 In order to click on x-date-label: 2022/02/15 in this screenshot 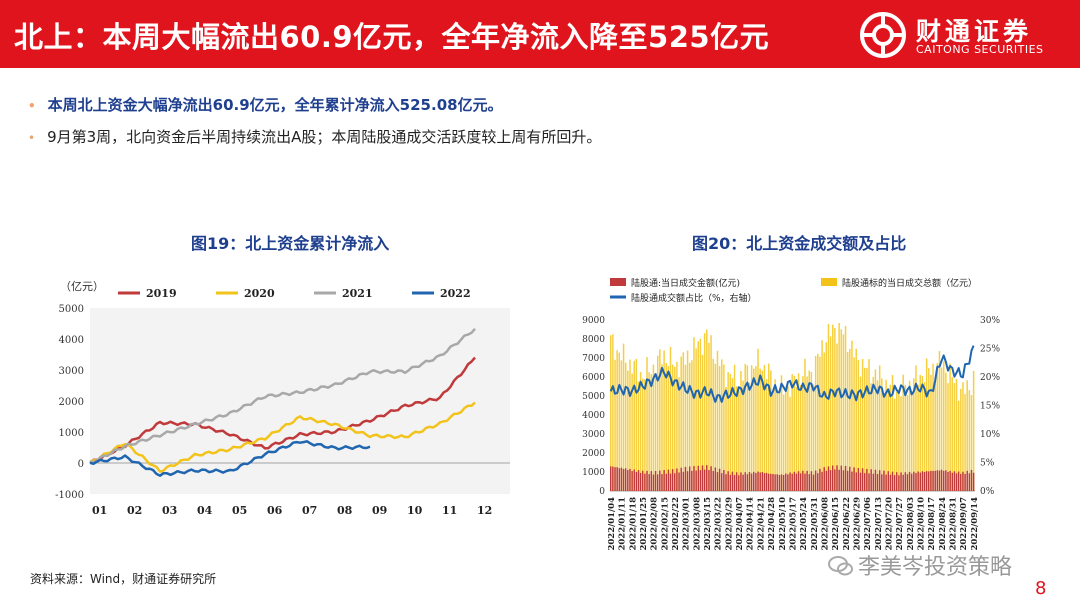, I will do `click(665, 524)`.